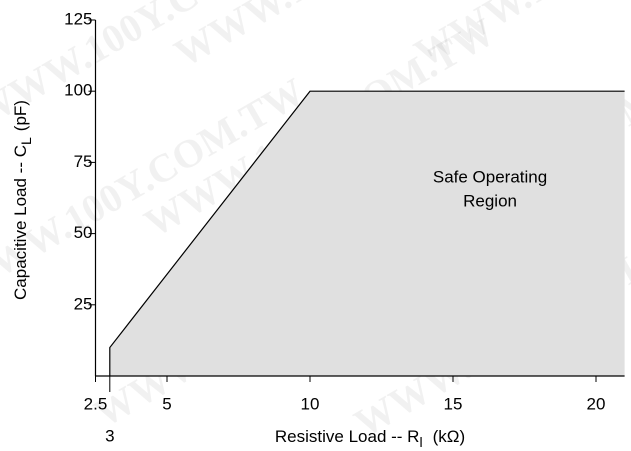  What do you see at coordinates (449, 436) in the screenshot?
I see `x-label-unit: (kΩ)` at bounding box center [449, 436].